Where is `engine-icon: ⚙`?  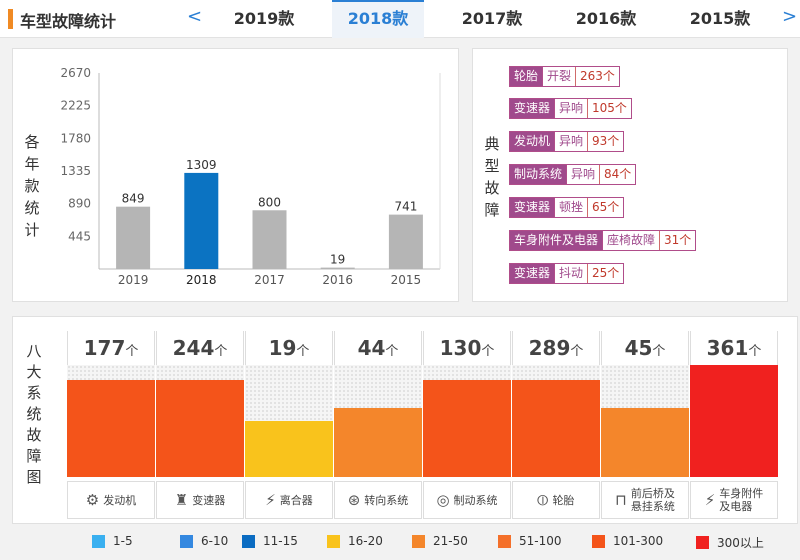 engine-icon: ⚙ is located at coordinates (92, 500).